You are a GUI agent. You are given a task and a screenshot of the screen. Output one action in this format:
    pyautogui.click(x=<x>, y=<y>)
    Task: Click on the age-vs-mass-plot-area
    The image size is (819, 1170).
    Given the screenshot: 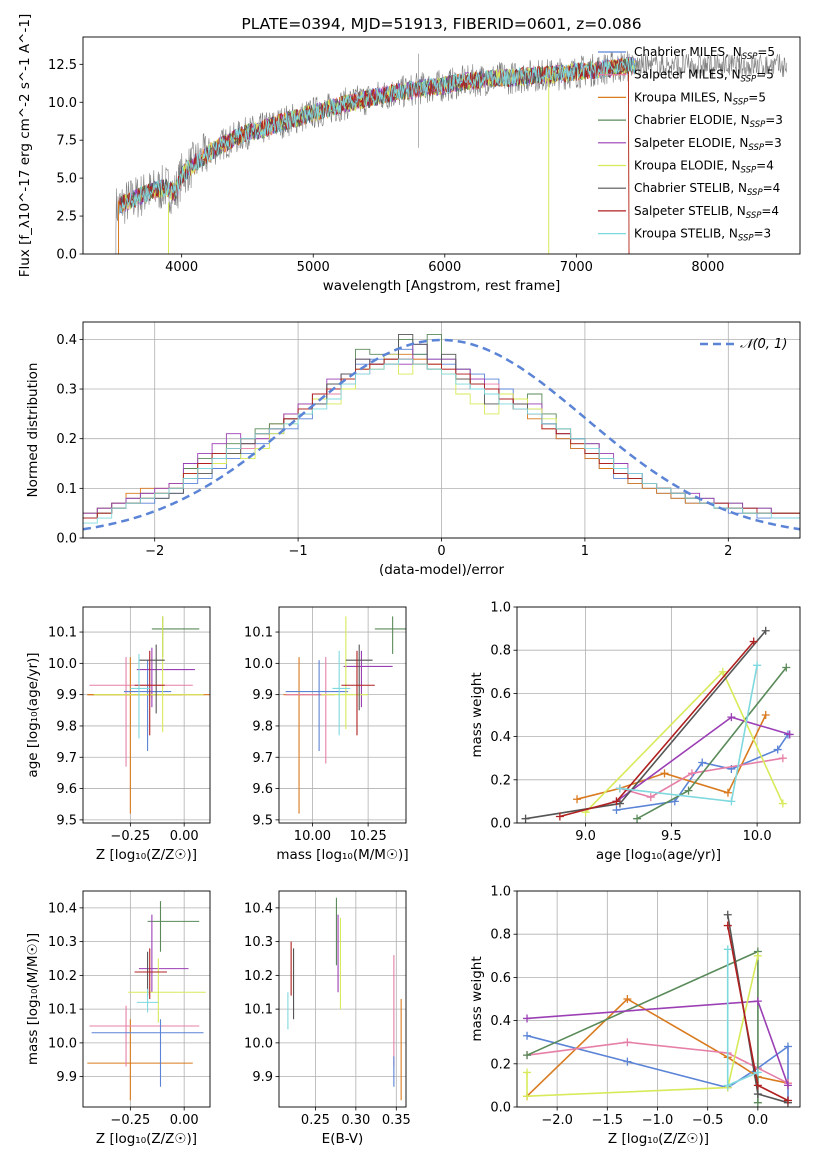 What is the action you would take?
    pyautogui.click(x=344, y=715)
    